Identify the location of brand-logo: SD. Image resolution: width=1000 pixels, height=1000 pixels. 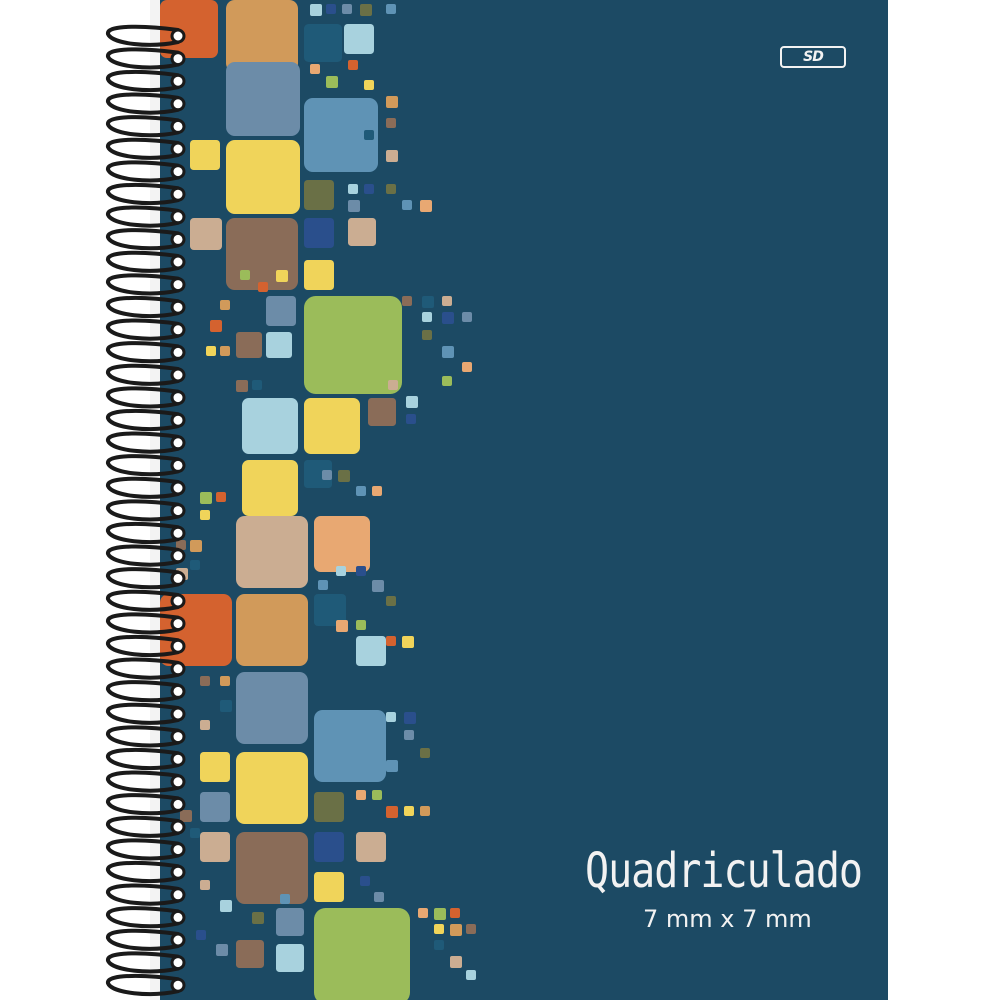
(813, 57).